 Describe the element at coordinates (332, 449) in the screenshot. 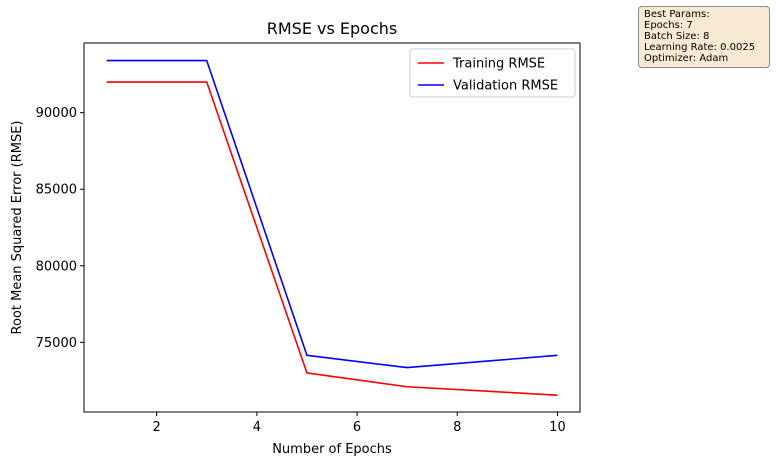

I see `x-axis-label: Number of Epochs` at that location.